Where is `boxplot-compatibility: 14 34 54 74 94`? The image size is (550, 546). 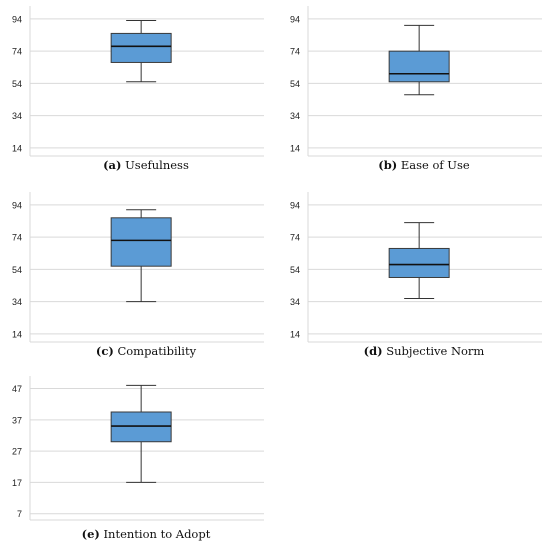 boxplot-compatibility: 14 34 54 74 94 is located at coordinates (138, 267).